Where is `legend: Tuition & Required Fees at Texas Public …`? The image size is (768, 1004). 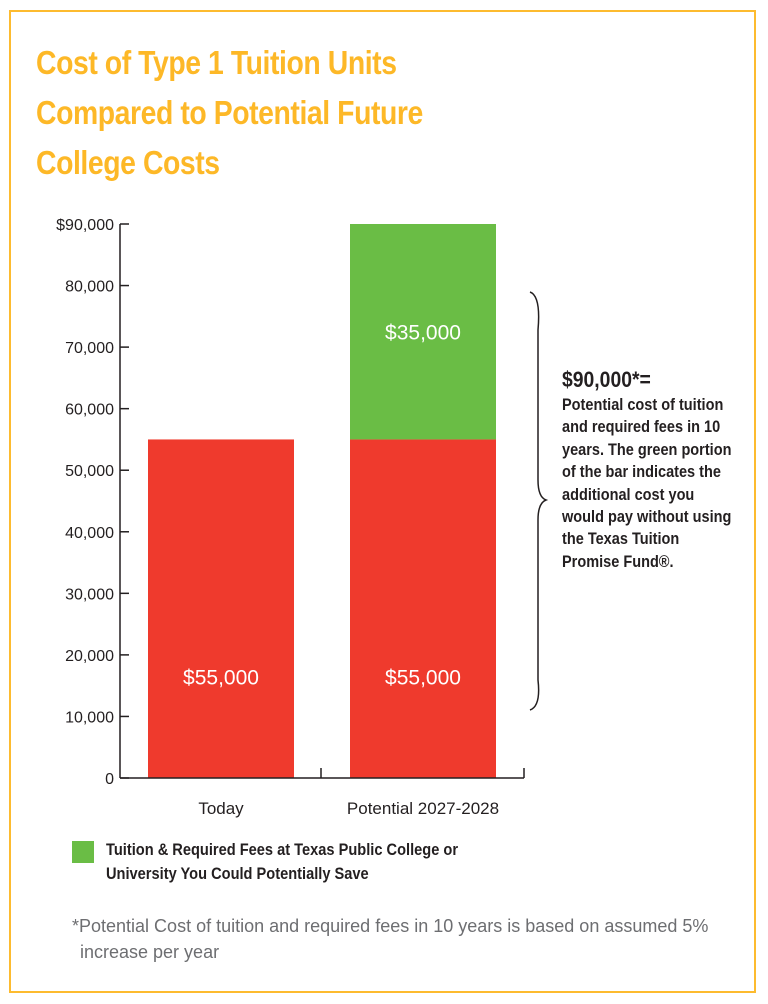 legend: Tuition & Required Fees at Texas Public … is located at coordinates (314, 862).